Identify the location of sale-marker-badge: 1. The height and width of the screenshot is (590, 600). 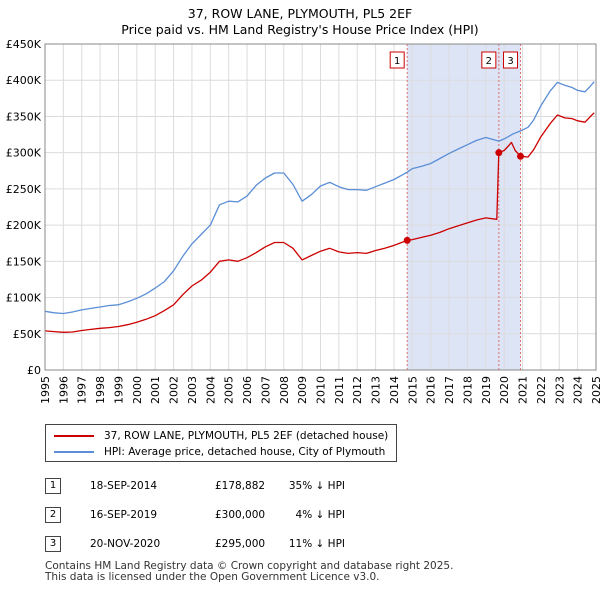
(53, 486).